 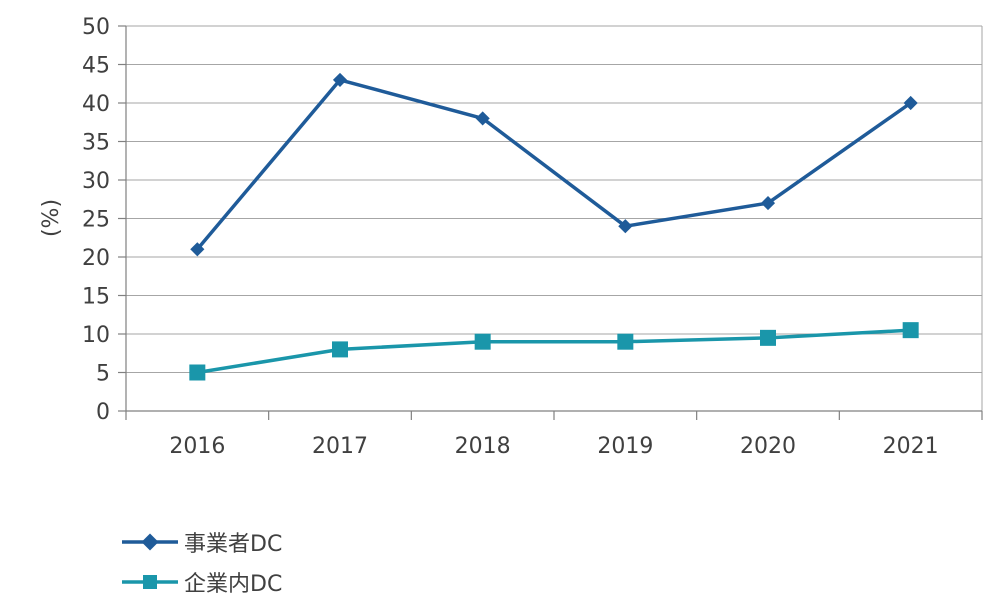 What do you see at coordinates (553, 446) in the screenshot?
I see `x-tick-labels: 2016 2017 2018 2019 2020 2021` at bounding box center [553, 446].